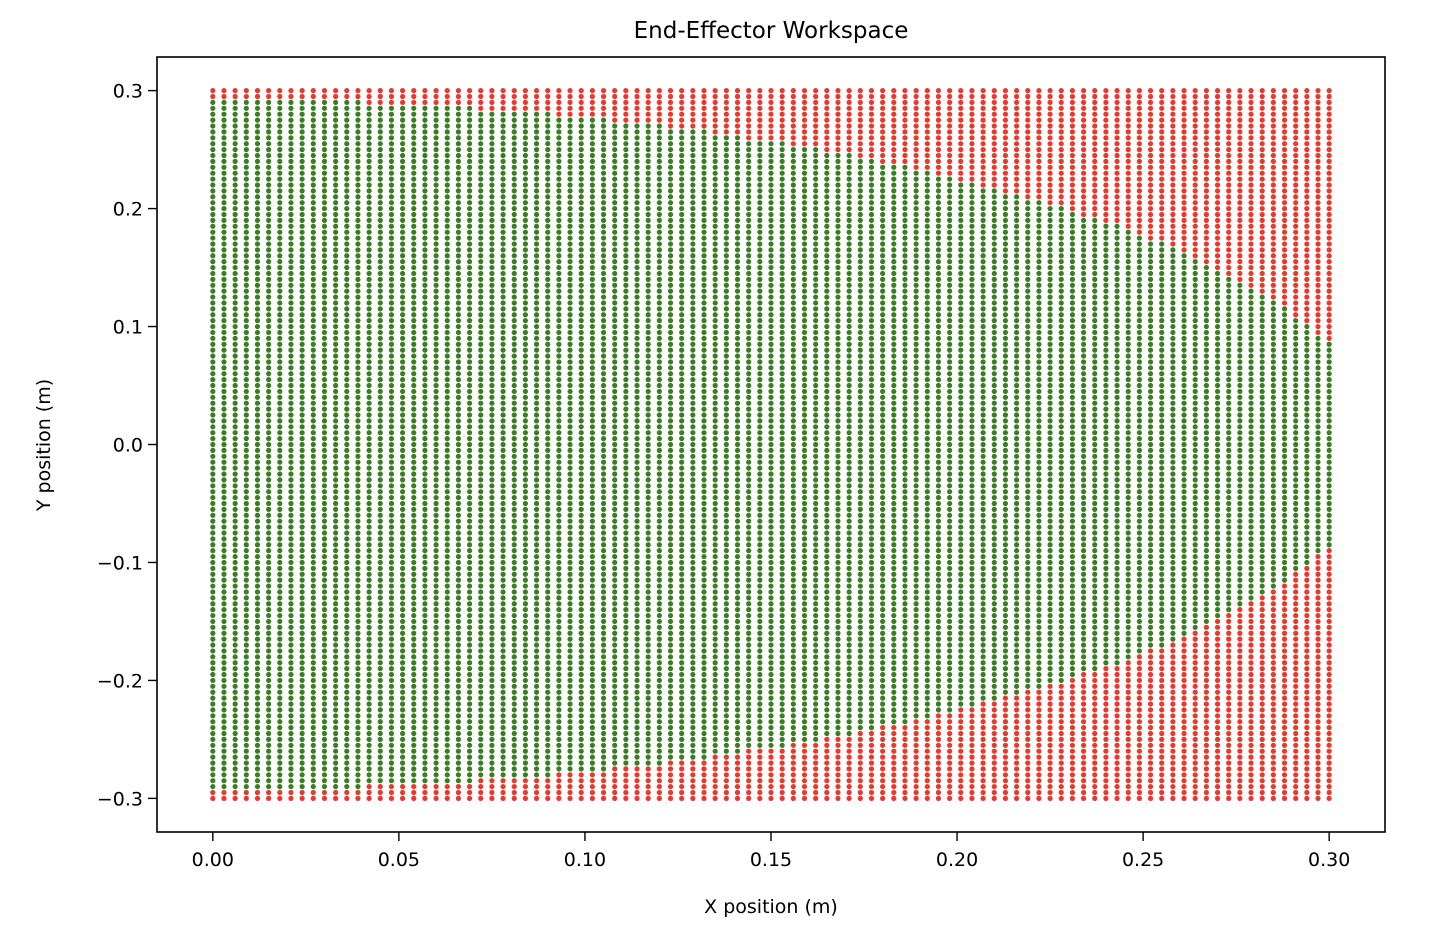  I want to click on y-tick-label: 0.2, so click(128, 210).